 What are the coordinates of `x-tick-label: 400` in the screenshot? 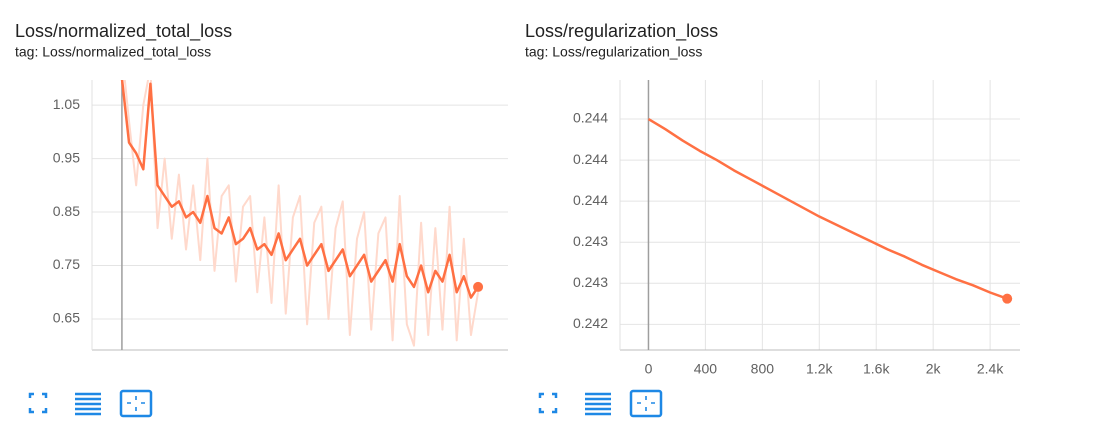 It's located at (706, 369).